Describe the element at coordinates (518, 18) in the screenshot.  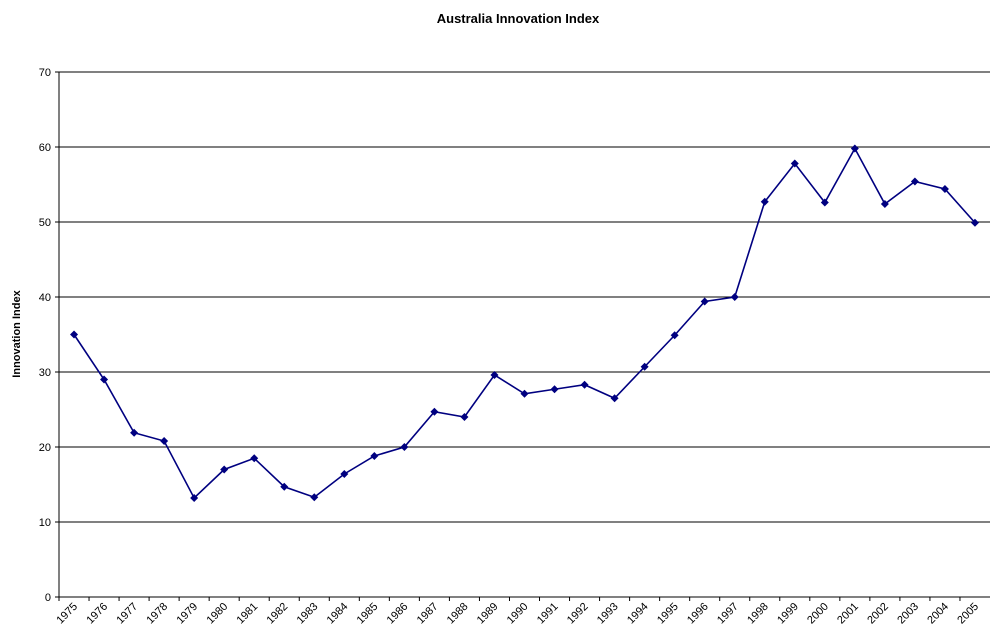
I see `chart-title: Australia Innovation Index` at that location.